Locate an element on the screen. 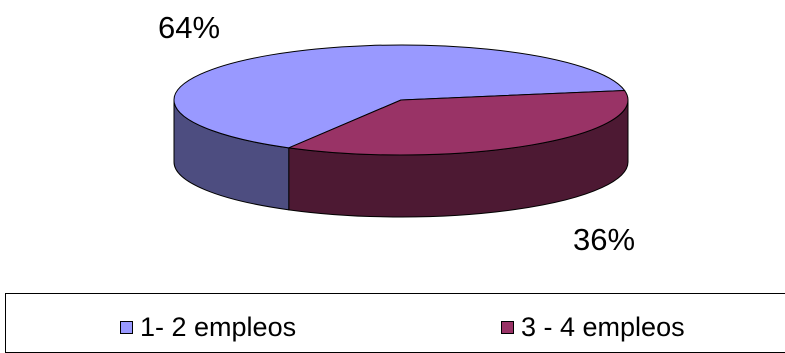  legend-item-2: 3 - 4 empleos is located at coordinates (593, 327).